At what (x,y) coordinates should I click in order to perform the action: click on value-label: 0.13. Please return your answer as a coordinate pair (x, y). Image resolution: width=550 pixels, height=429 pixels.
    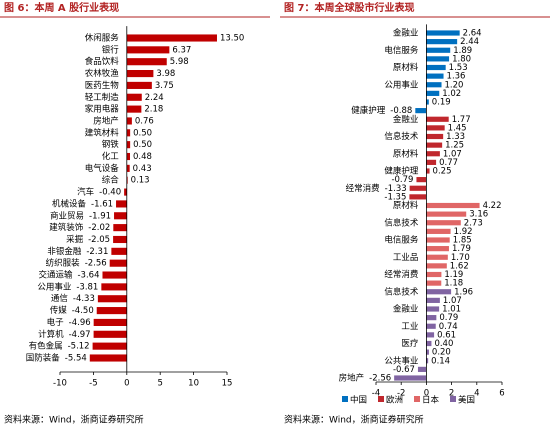
    Looking at the image, I should click on (140, 181).